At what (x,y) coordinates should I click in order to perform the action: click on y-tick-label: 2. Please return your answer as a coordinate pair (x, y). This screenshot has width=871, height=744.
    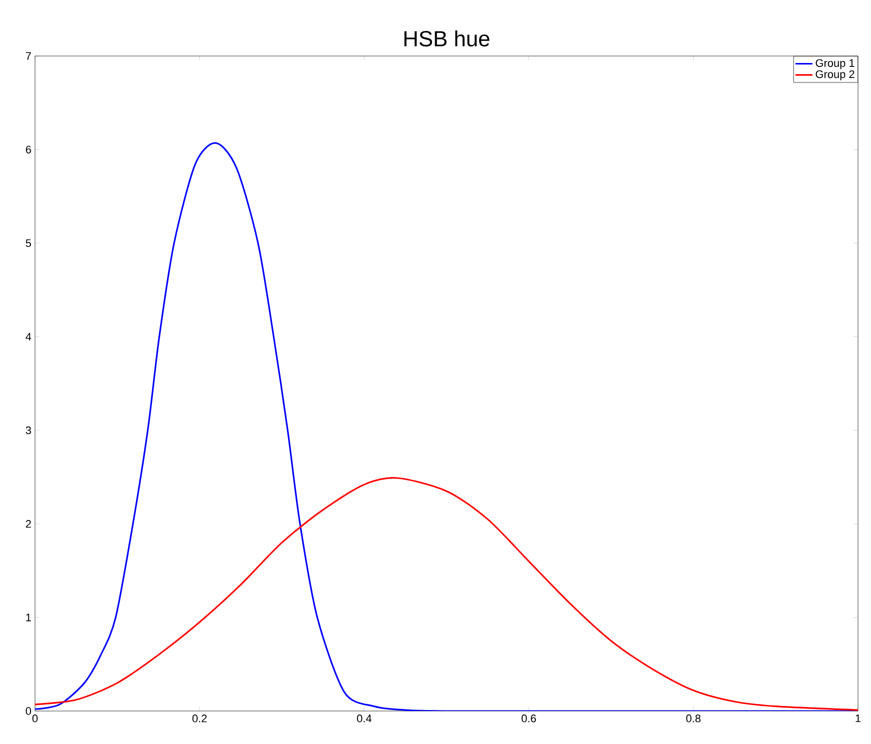
    Looking at the image, I should click on (28, 524).